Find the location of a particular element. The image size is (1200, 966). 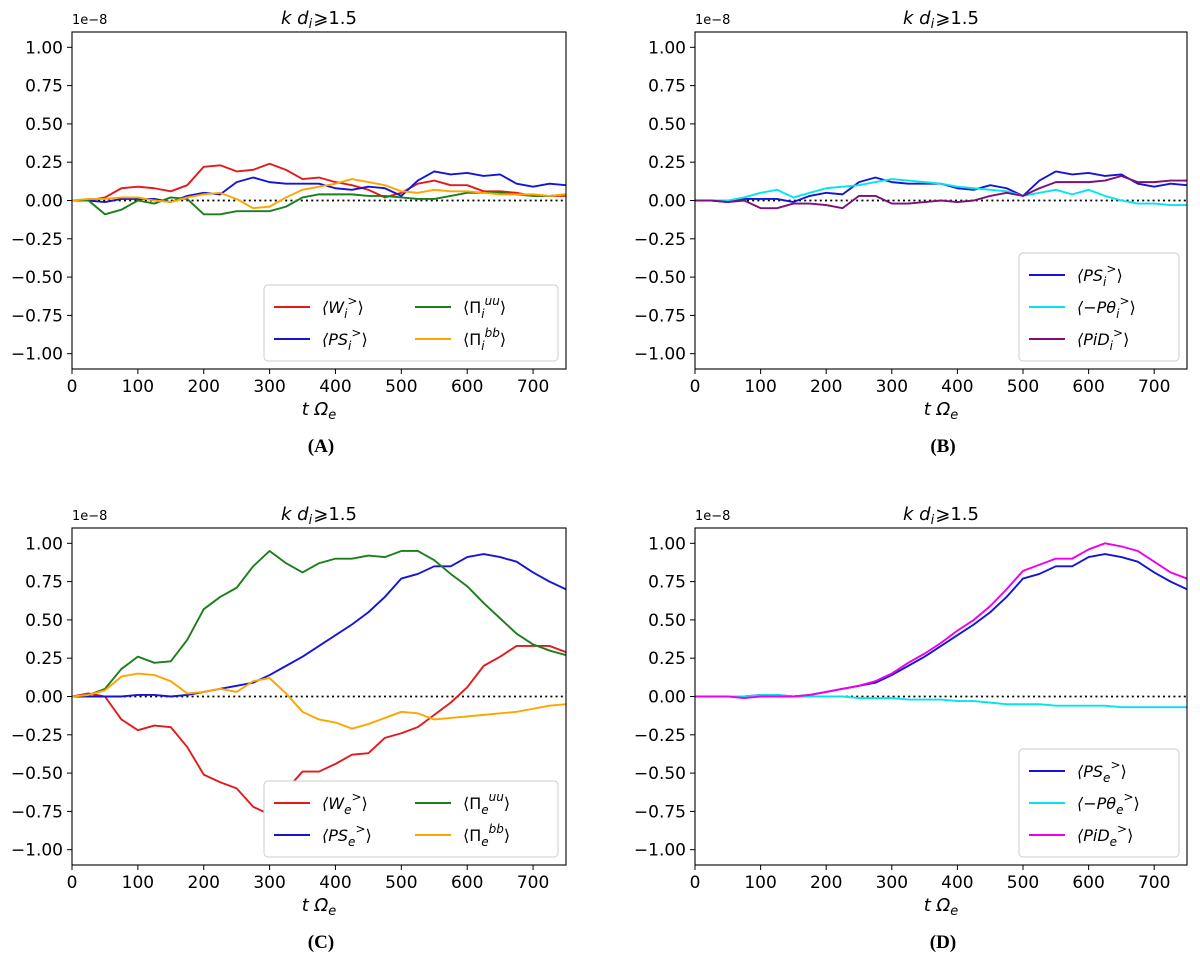

legend: ⟨PSe>⟩⟨−Pθe>⟩⟨PiDe>⟩ is located at coordinates (1099, 803).